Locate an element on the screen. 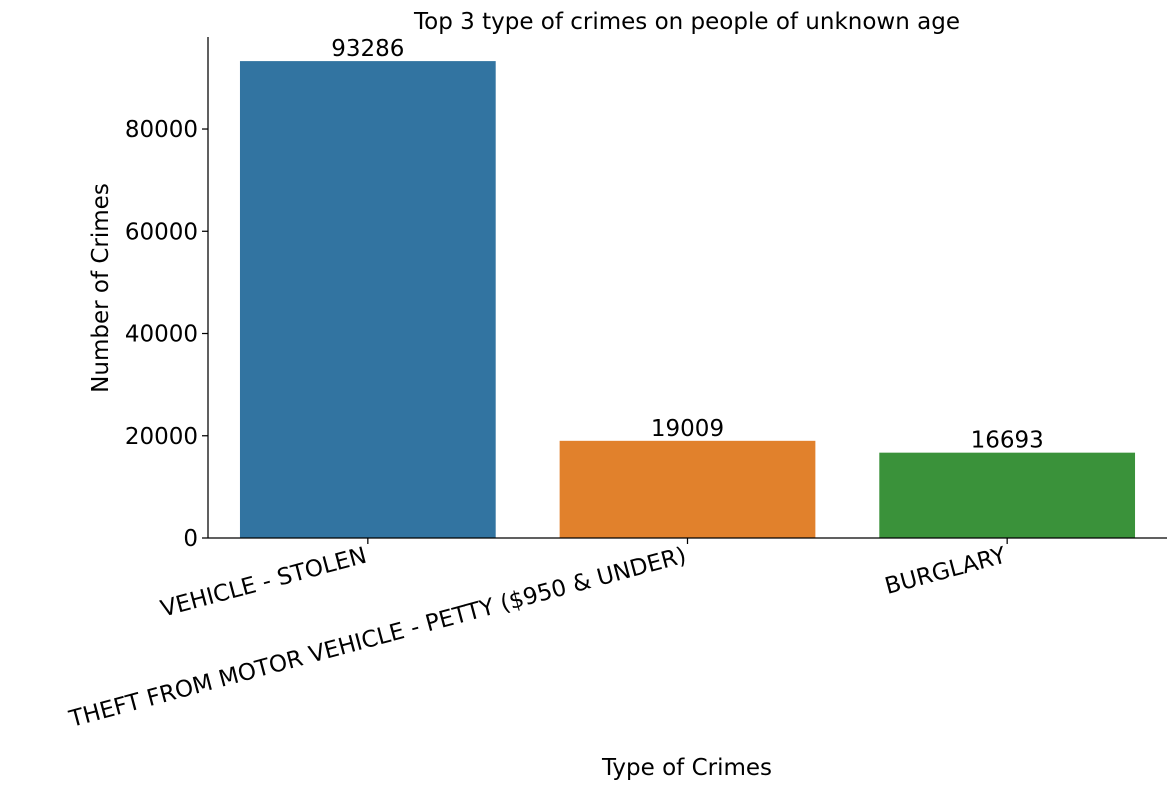  y-tick-label-3: 40000 is located at coordinates (161, 335).